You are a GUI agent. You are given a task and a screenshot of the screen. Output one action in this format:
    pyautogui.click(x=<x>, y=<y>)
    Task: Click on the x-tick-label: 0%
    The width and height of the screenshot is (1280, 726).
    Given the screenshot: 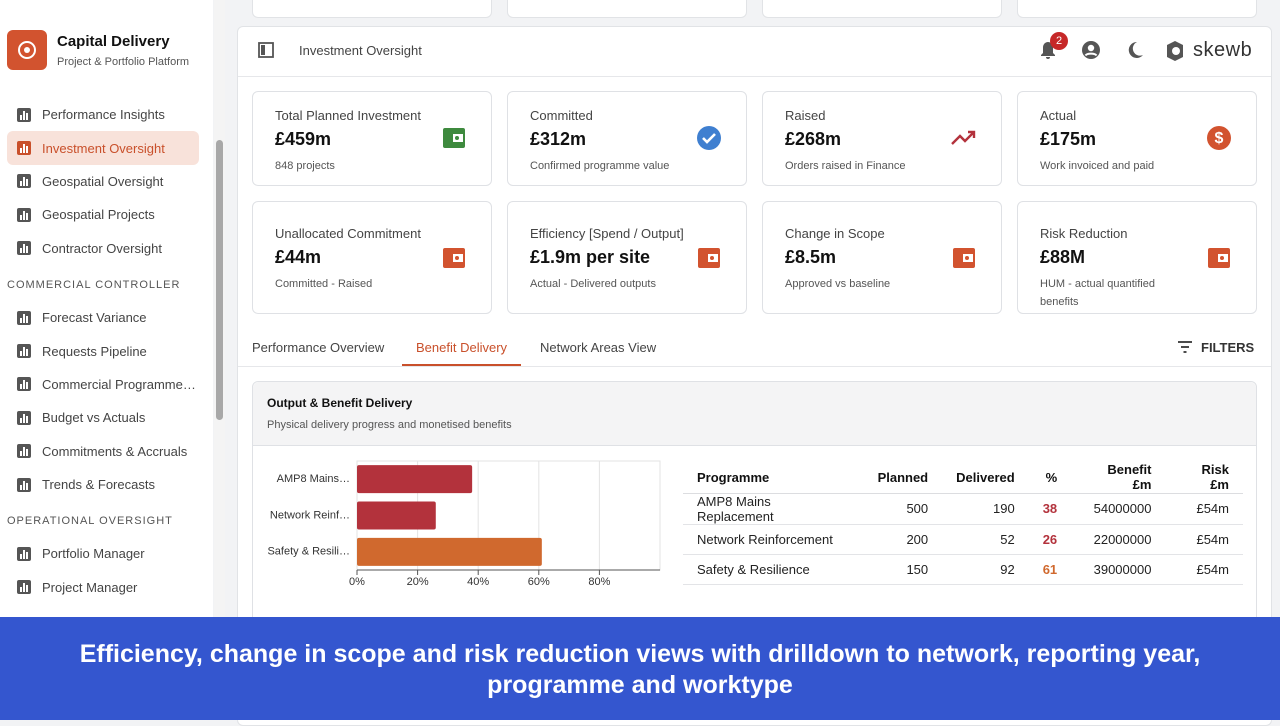 What is the action you would take?
    pyautogui.click(x=357, y=582)
    